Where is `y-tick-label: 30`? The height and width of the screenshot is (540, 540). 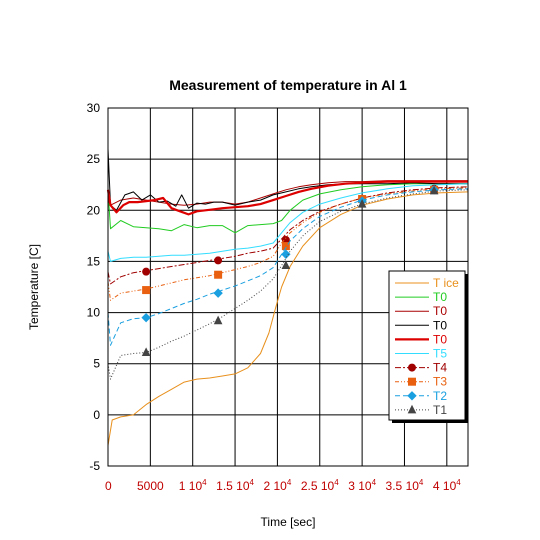 y-tick-label: 30 is located at coordinates (94, 108).